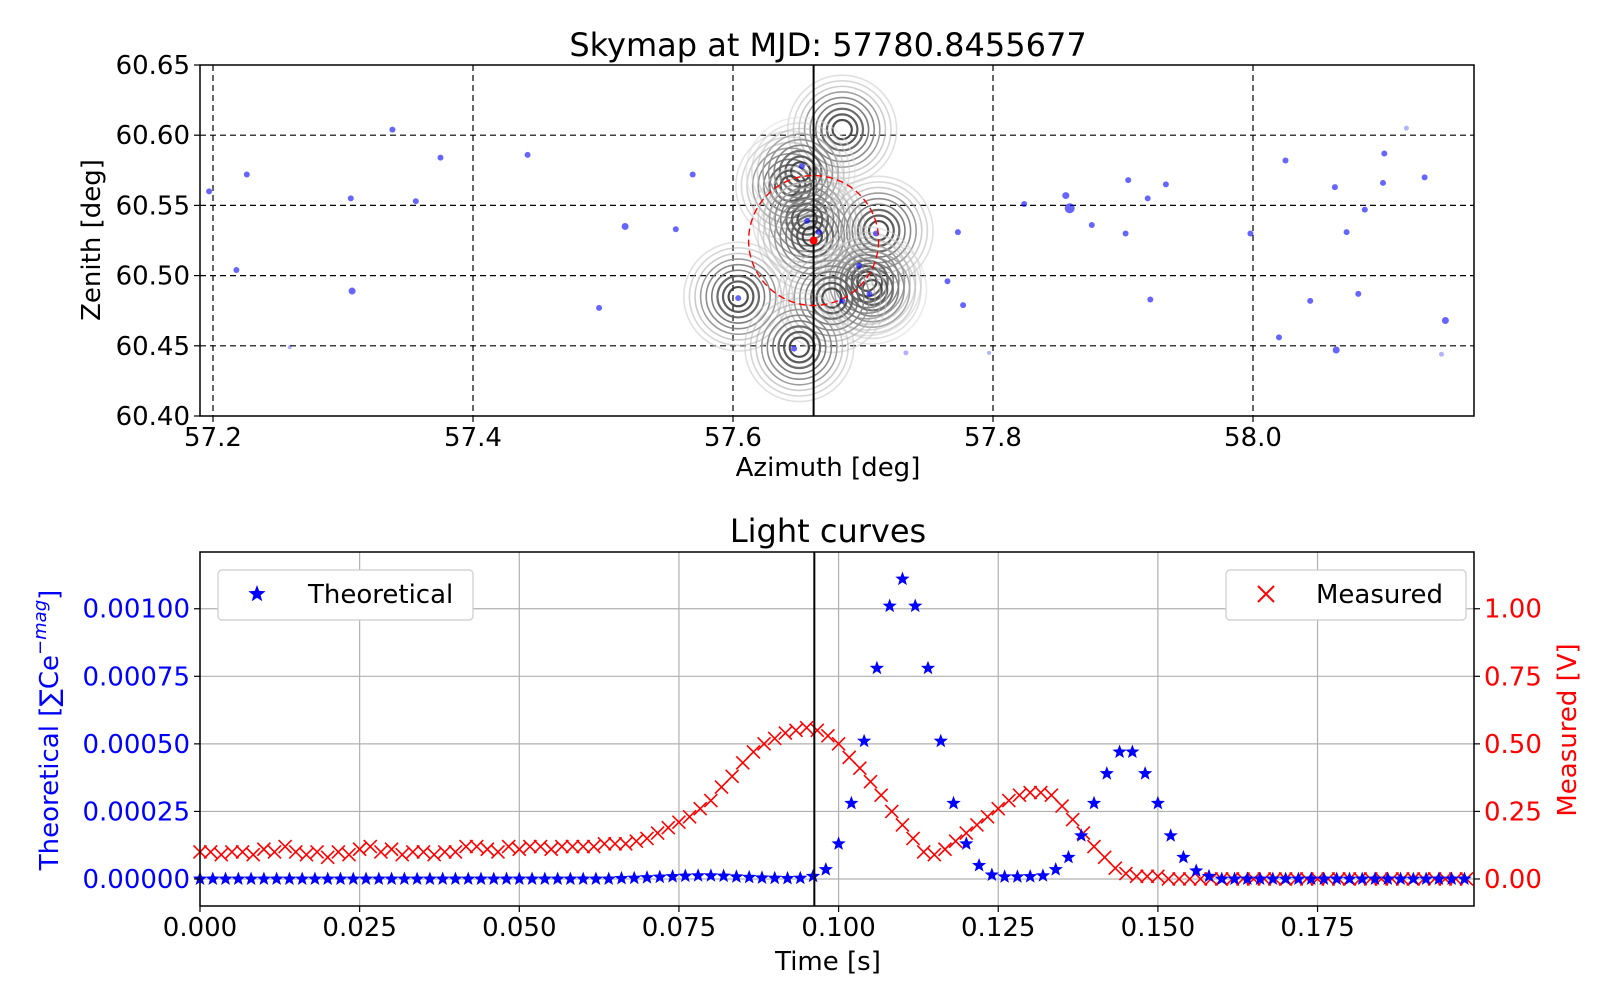 Image resolution: width=1600 pixels, height=1000 pixels. Describe the element at coordinates (1266, 594) in the screenshot. I see `legend-measured-marker` at that location.